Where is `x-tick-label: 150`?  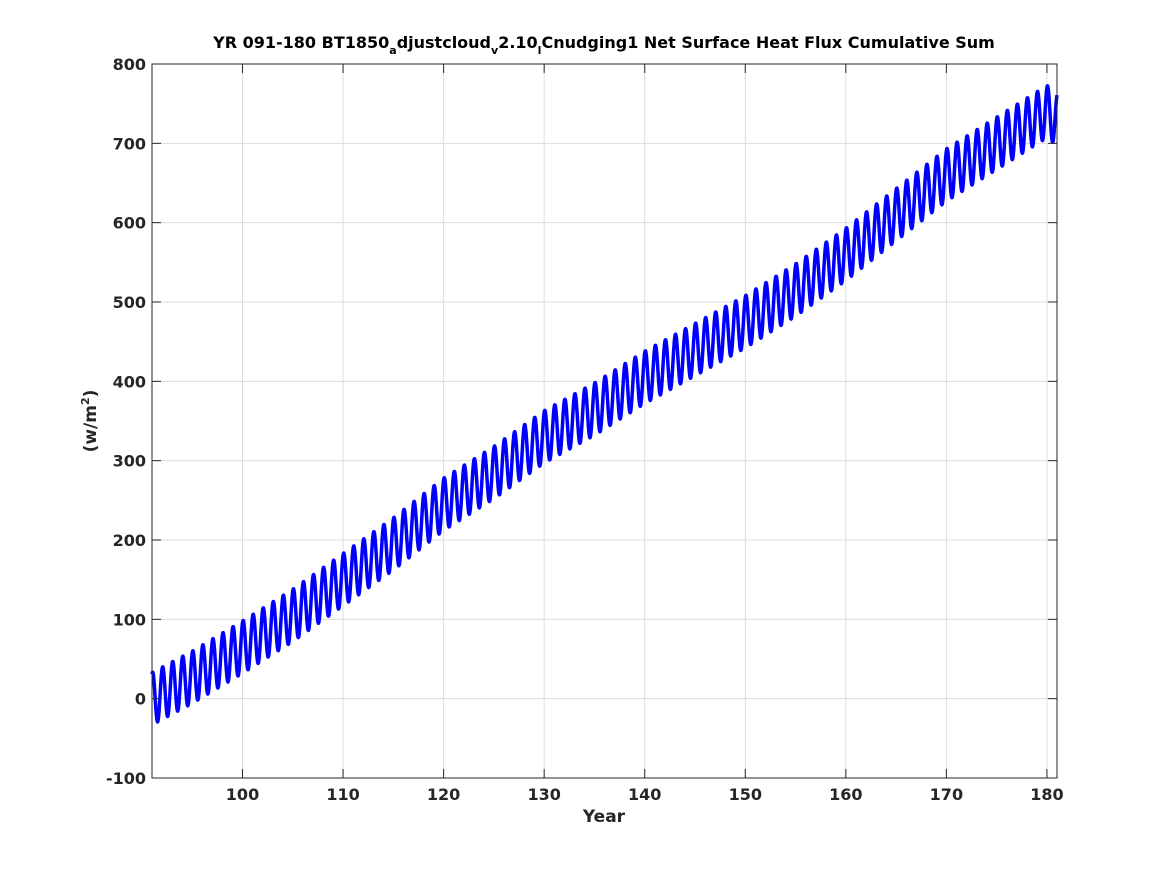
x-tick-label: 150 is located at coordinates (745, 794).